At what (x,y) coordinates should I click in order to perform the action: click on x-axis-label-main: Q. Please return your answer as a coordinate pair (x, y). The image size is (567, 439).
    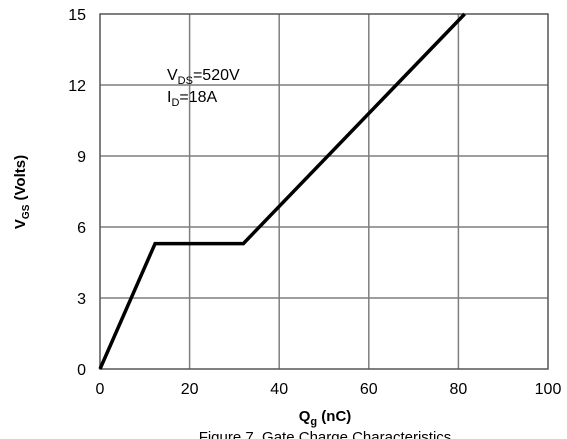
    Looking at the image, I should click on (305, 416).